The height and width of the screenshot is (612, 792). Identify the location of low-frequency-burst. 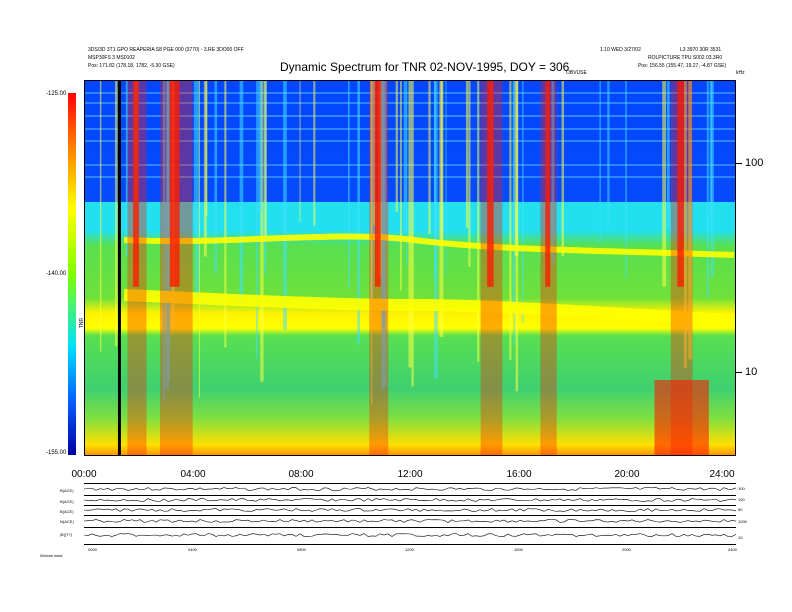
(681, 418).